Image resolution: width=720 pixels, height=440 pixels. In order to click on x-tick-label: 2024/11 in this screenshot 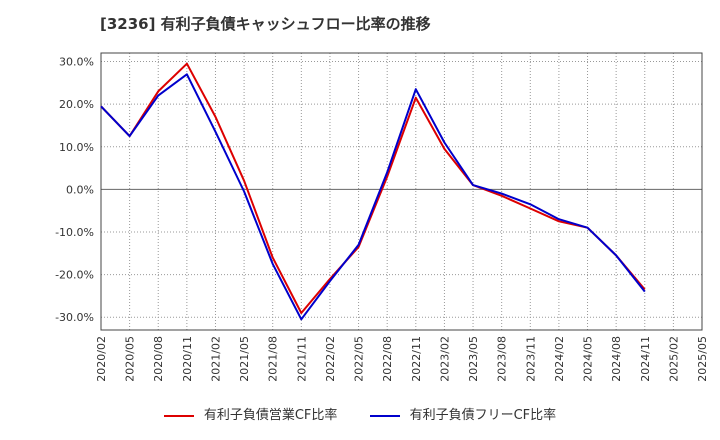, I will do `click(645, 359)`.